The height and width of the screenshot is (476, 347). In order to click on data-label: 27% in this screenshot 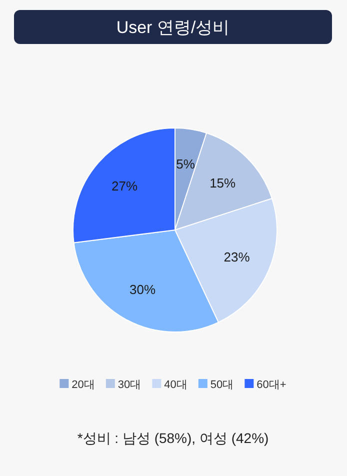, I will do `click(124, 186)`.